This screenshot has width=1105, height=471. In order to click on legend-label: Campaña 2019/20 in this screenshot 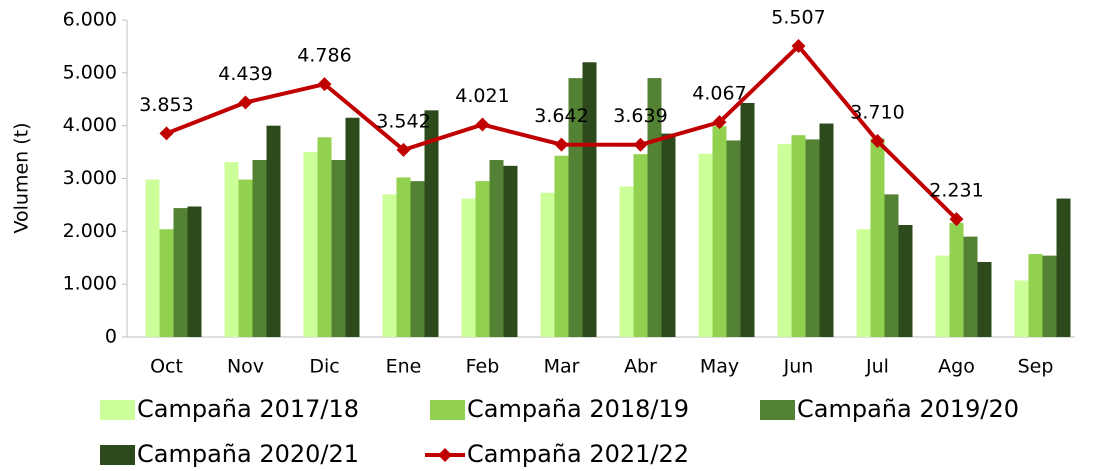, I will do `click(908, 409)`.